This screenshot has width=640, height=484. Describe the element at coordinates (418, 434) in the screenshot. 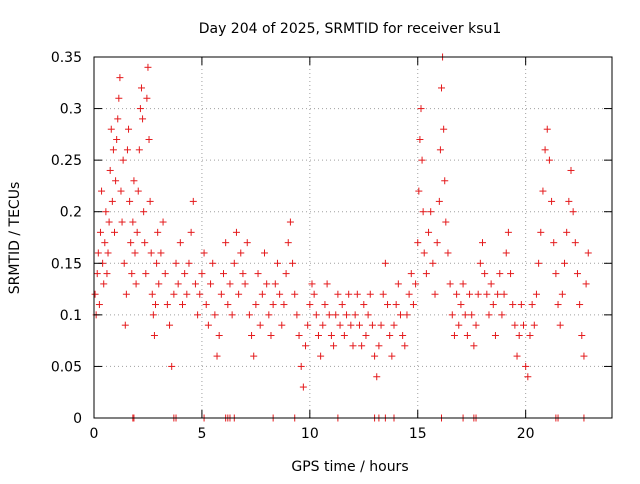

I see `x-tick-label: 15` at that location.